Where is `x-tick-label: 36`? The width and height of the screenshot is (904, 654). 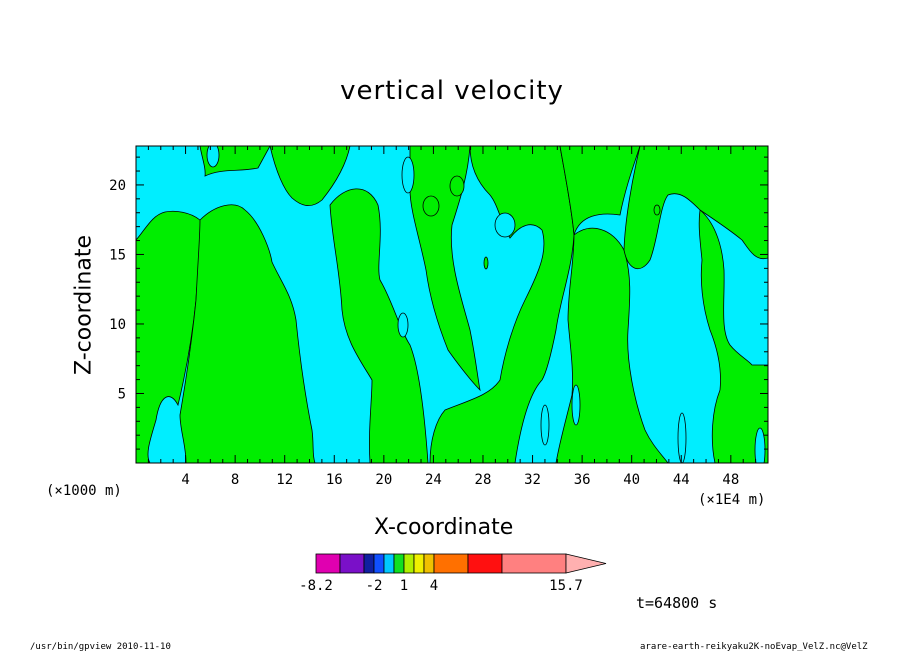 x-tick-label: 36 is located at coordinates (582, 480).